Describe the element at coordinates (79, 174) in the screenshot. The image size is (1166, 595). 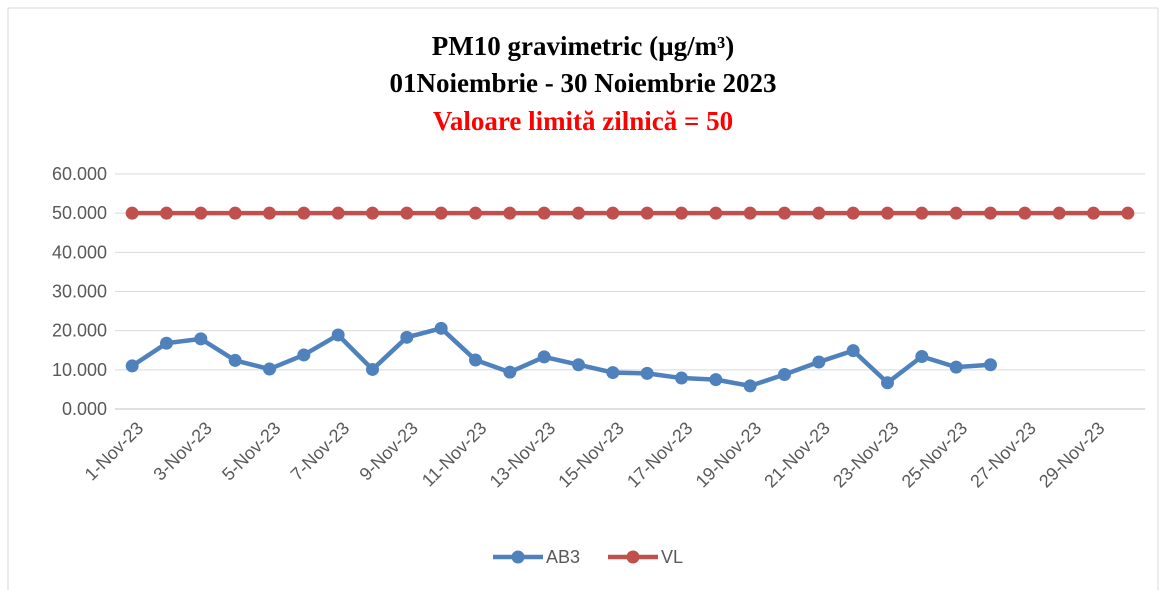
I see `y-tick-label: 60.000` at that location.